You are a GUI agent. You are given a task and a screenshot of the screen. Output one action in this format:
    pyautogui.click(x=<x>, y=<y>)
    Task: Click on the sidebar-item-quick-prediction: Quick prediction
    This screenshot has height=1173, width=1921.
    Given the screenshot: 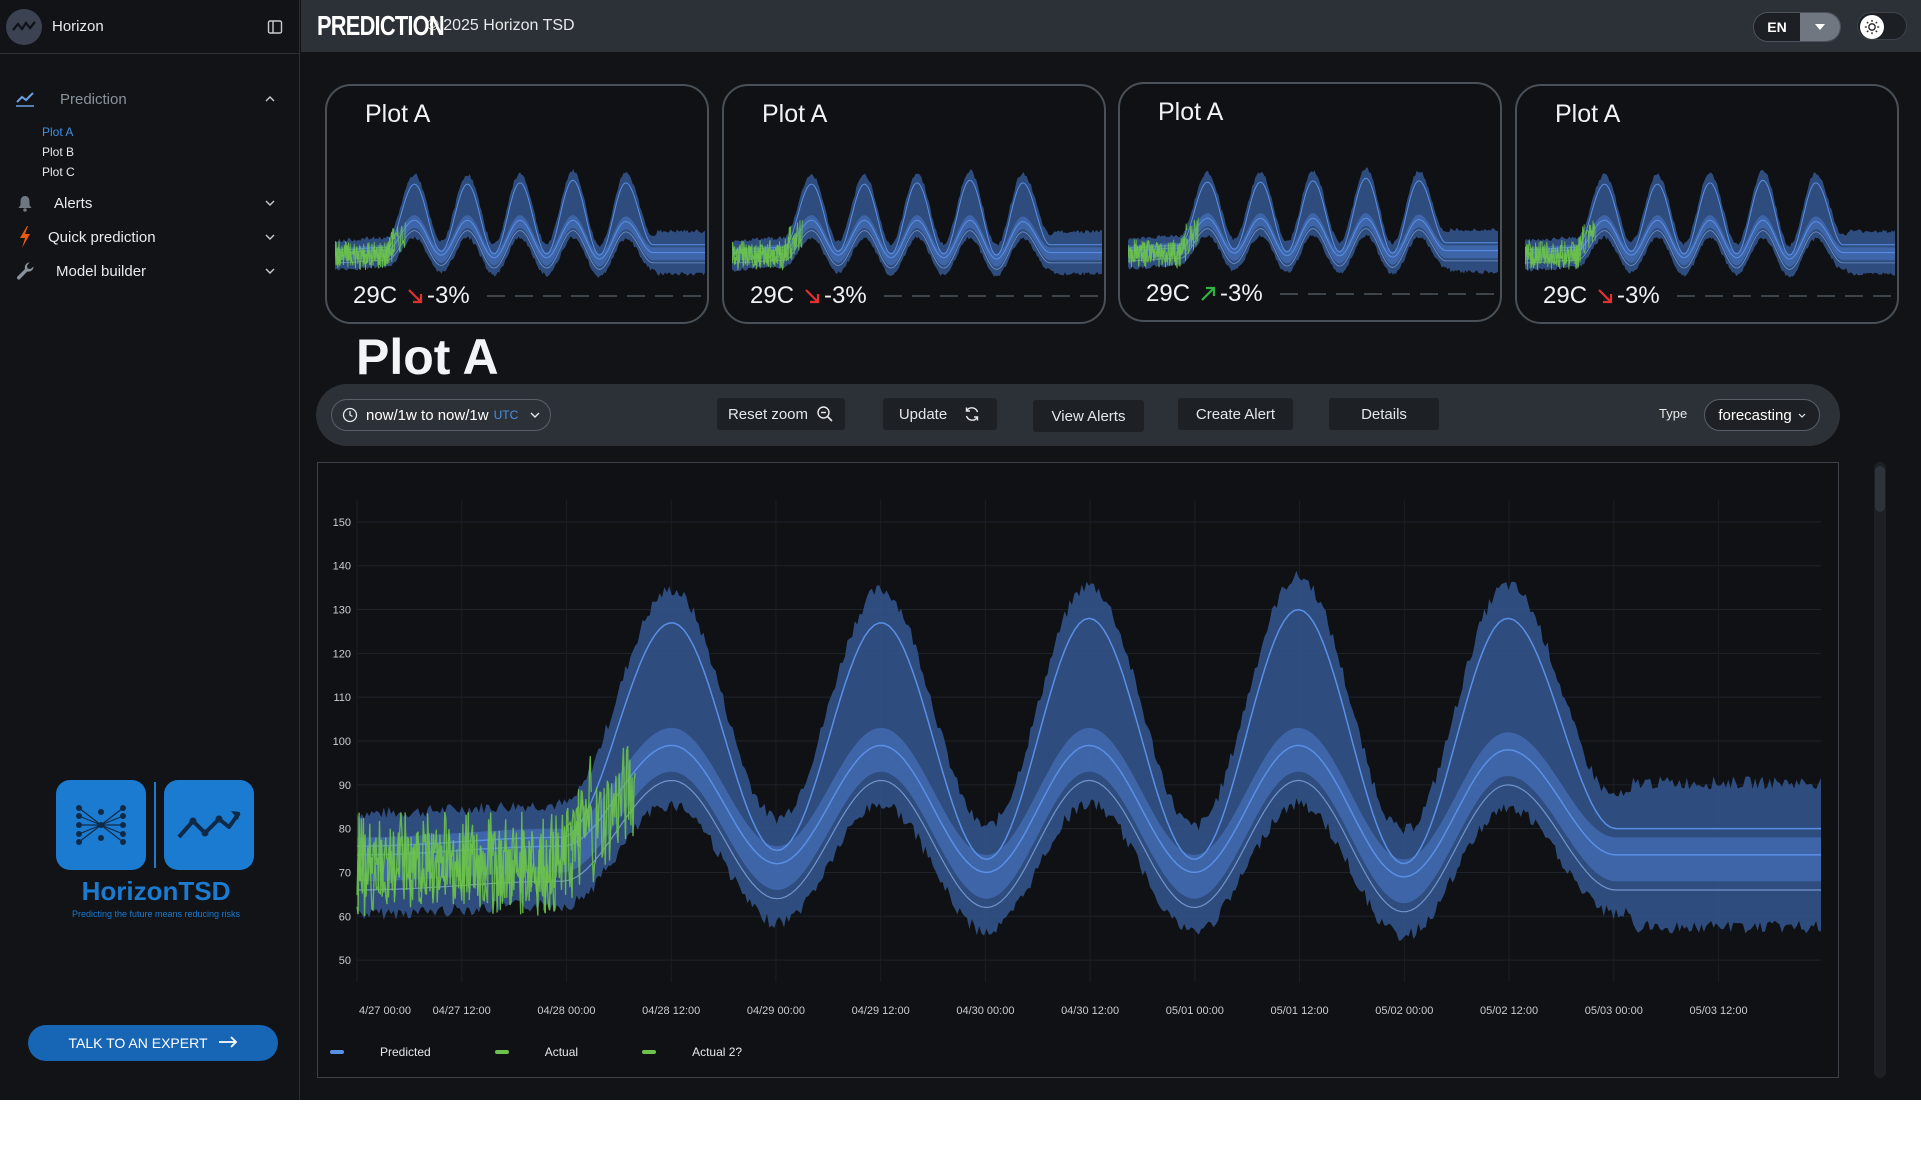 What is the action you would take?
    pyautogui.click(x=149, y=237)
    